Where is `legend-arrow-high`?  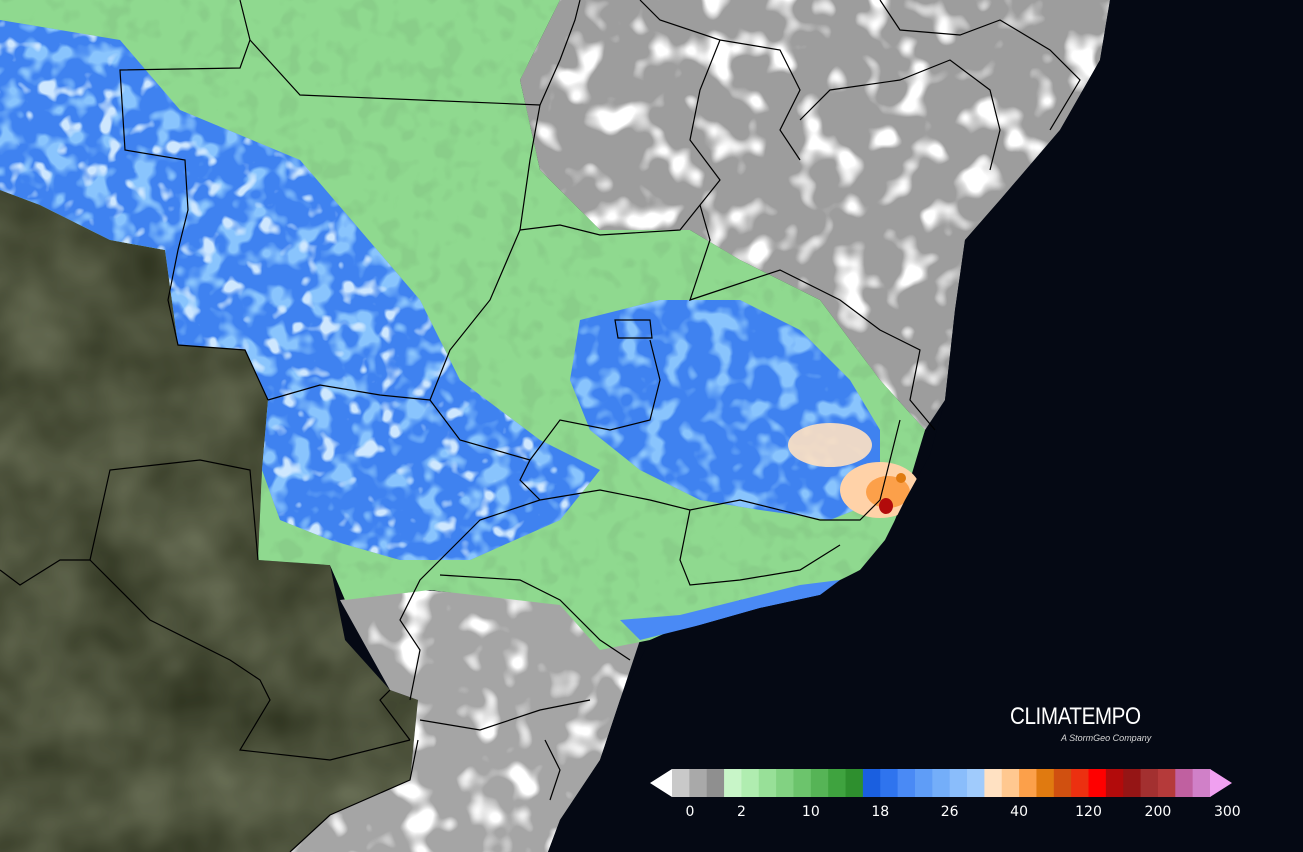
legend-arrow-high is located at coordinates (1221, 783).